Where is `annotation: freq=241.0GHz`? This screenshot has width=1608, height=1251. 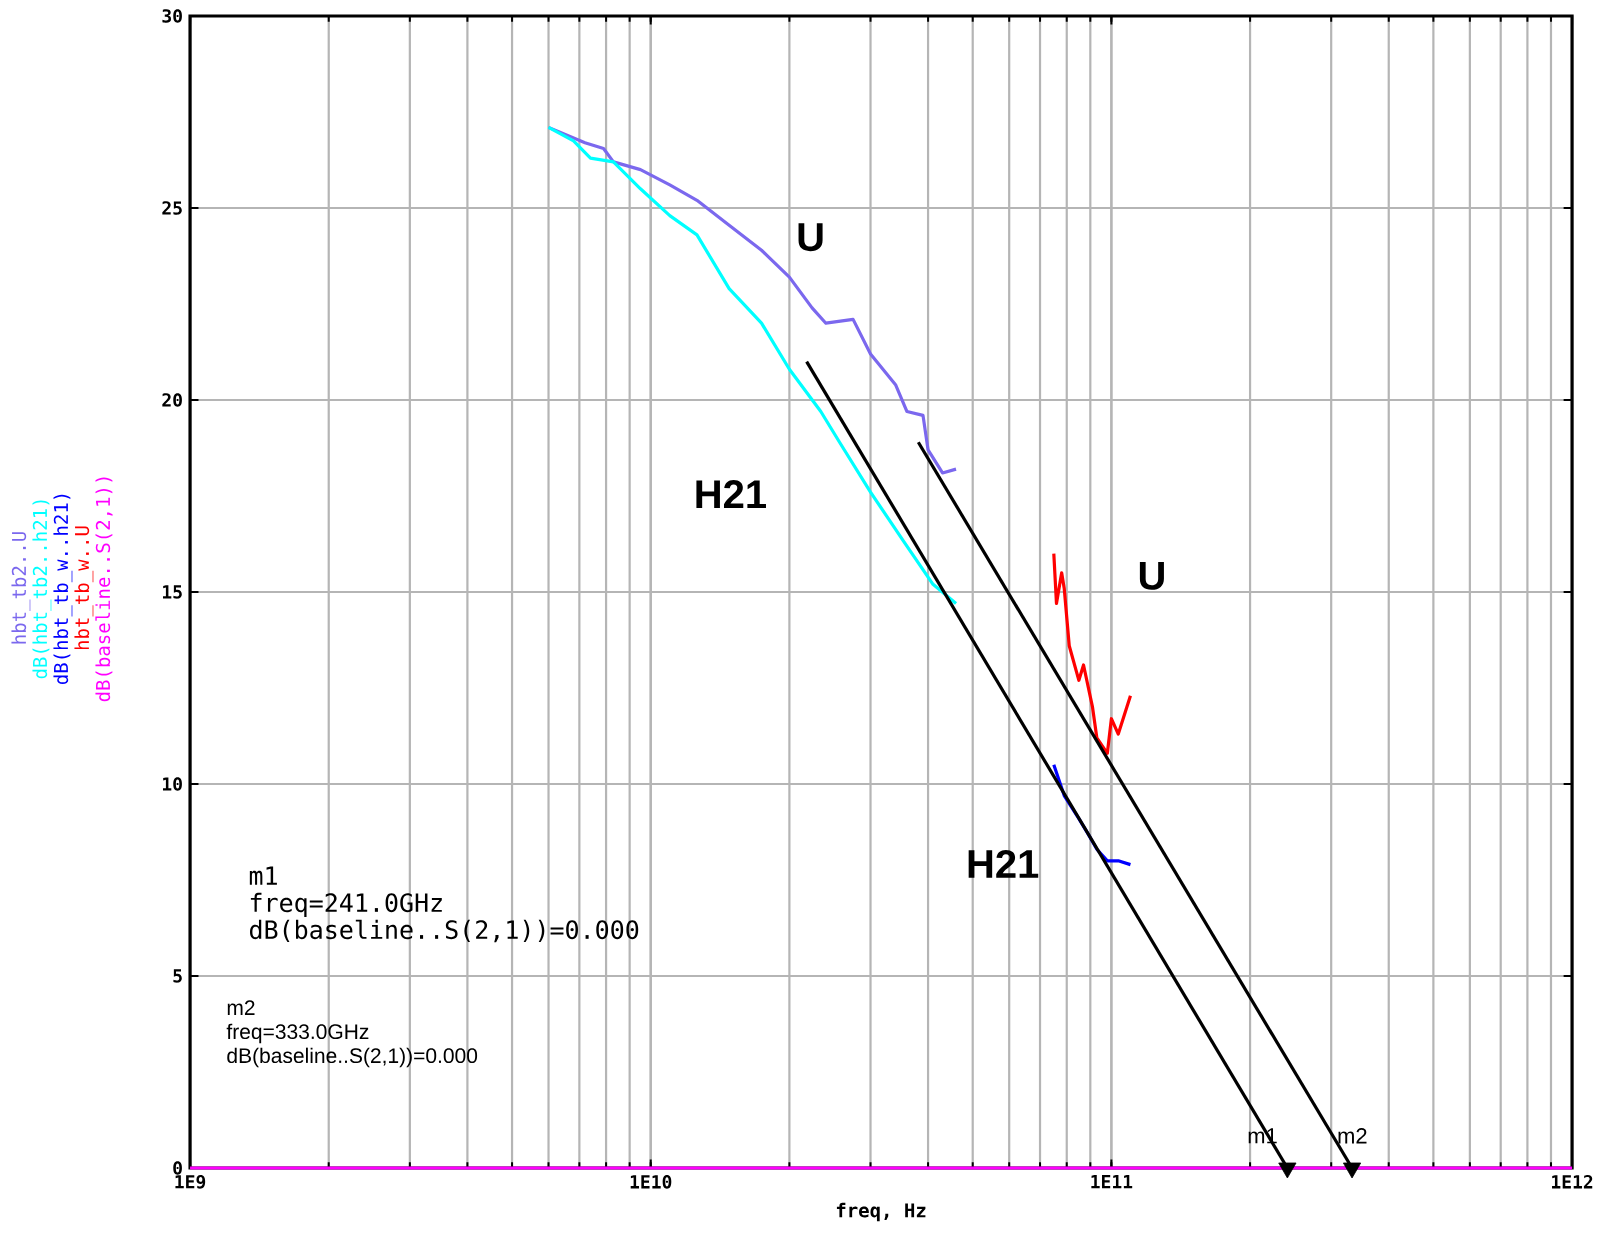
annotation: freq=241.0GHz is located at coordinates (346, 905).